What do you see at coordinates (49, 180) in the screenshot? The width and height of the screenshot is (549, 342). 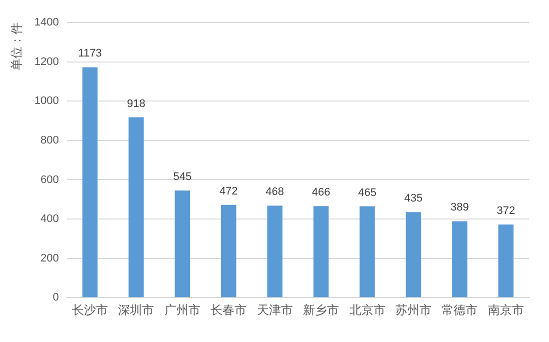 I see `y-tick-label: 600` at bounding box center [49, 180].